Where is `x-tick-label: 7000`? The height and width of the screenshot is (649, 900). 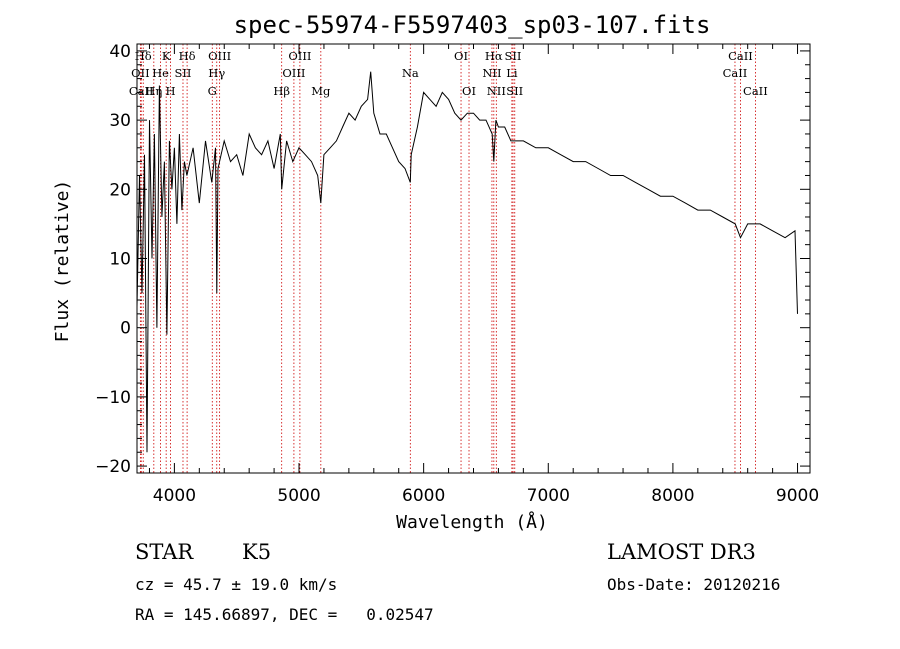 x-tick-label: 7000 is located at coordinates (548, 496).